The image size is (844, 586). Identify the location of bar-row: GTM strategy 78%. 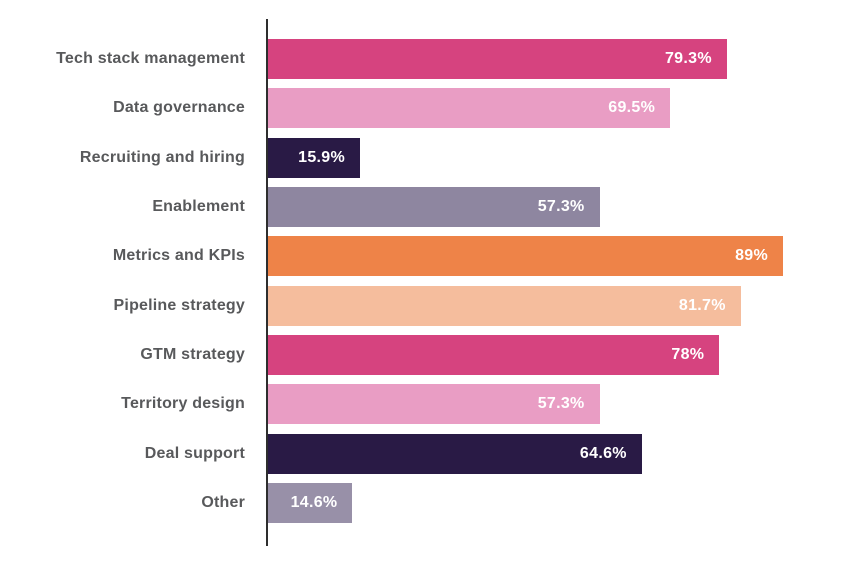
(422, 355).